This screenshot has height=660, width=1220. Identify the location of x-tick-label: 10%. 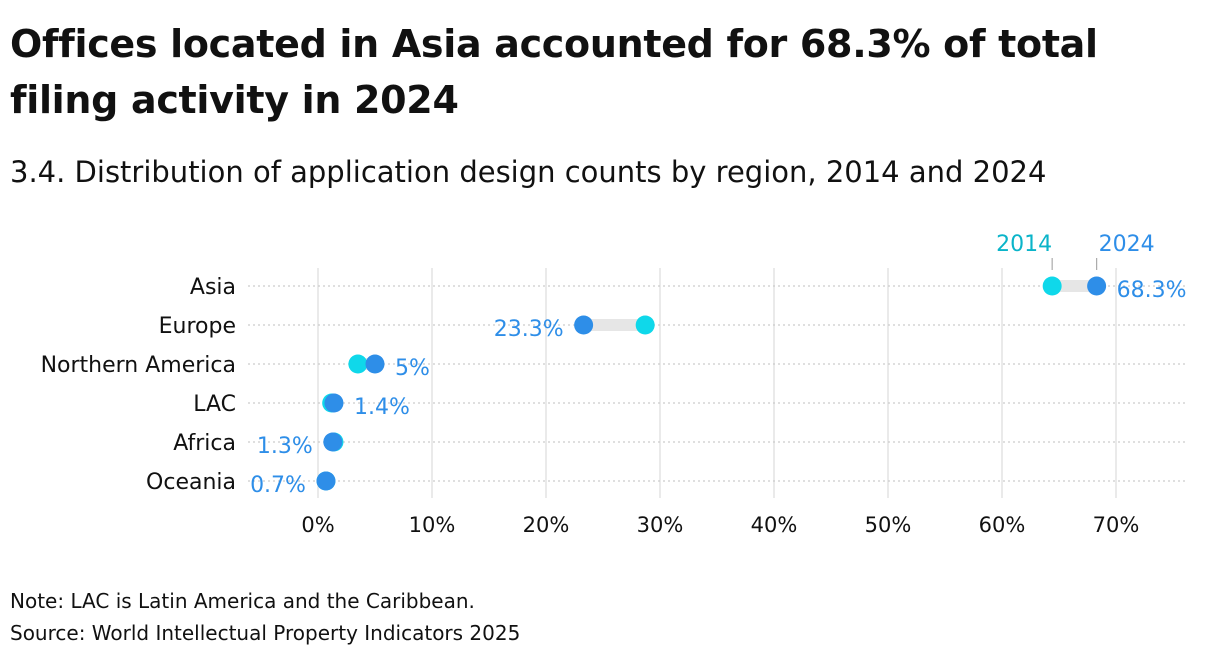
(432, 525).